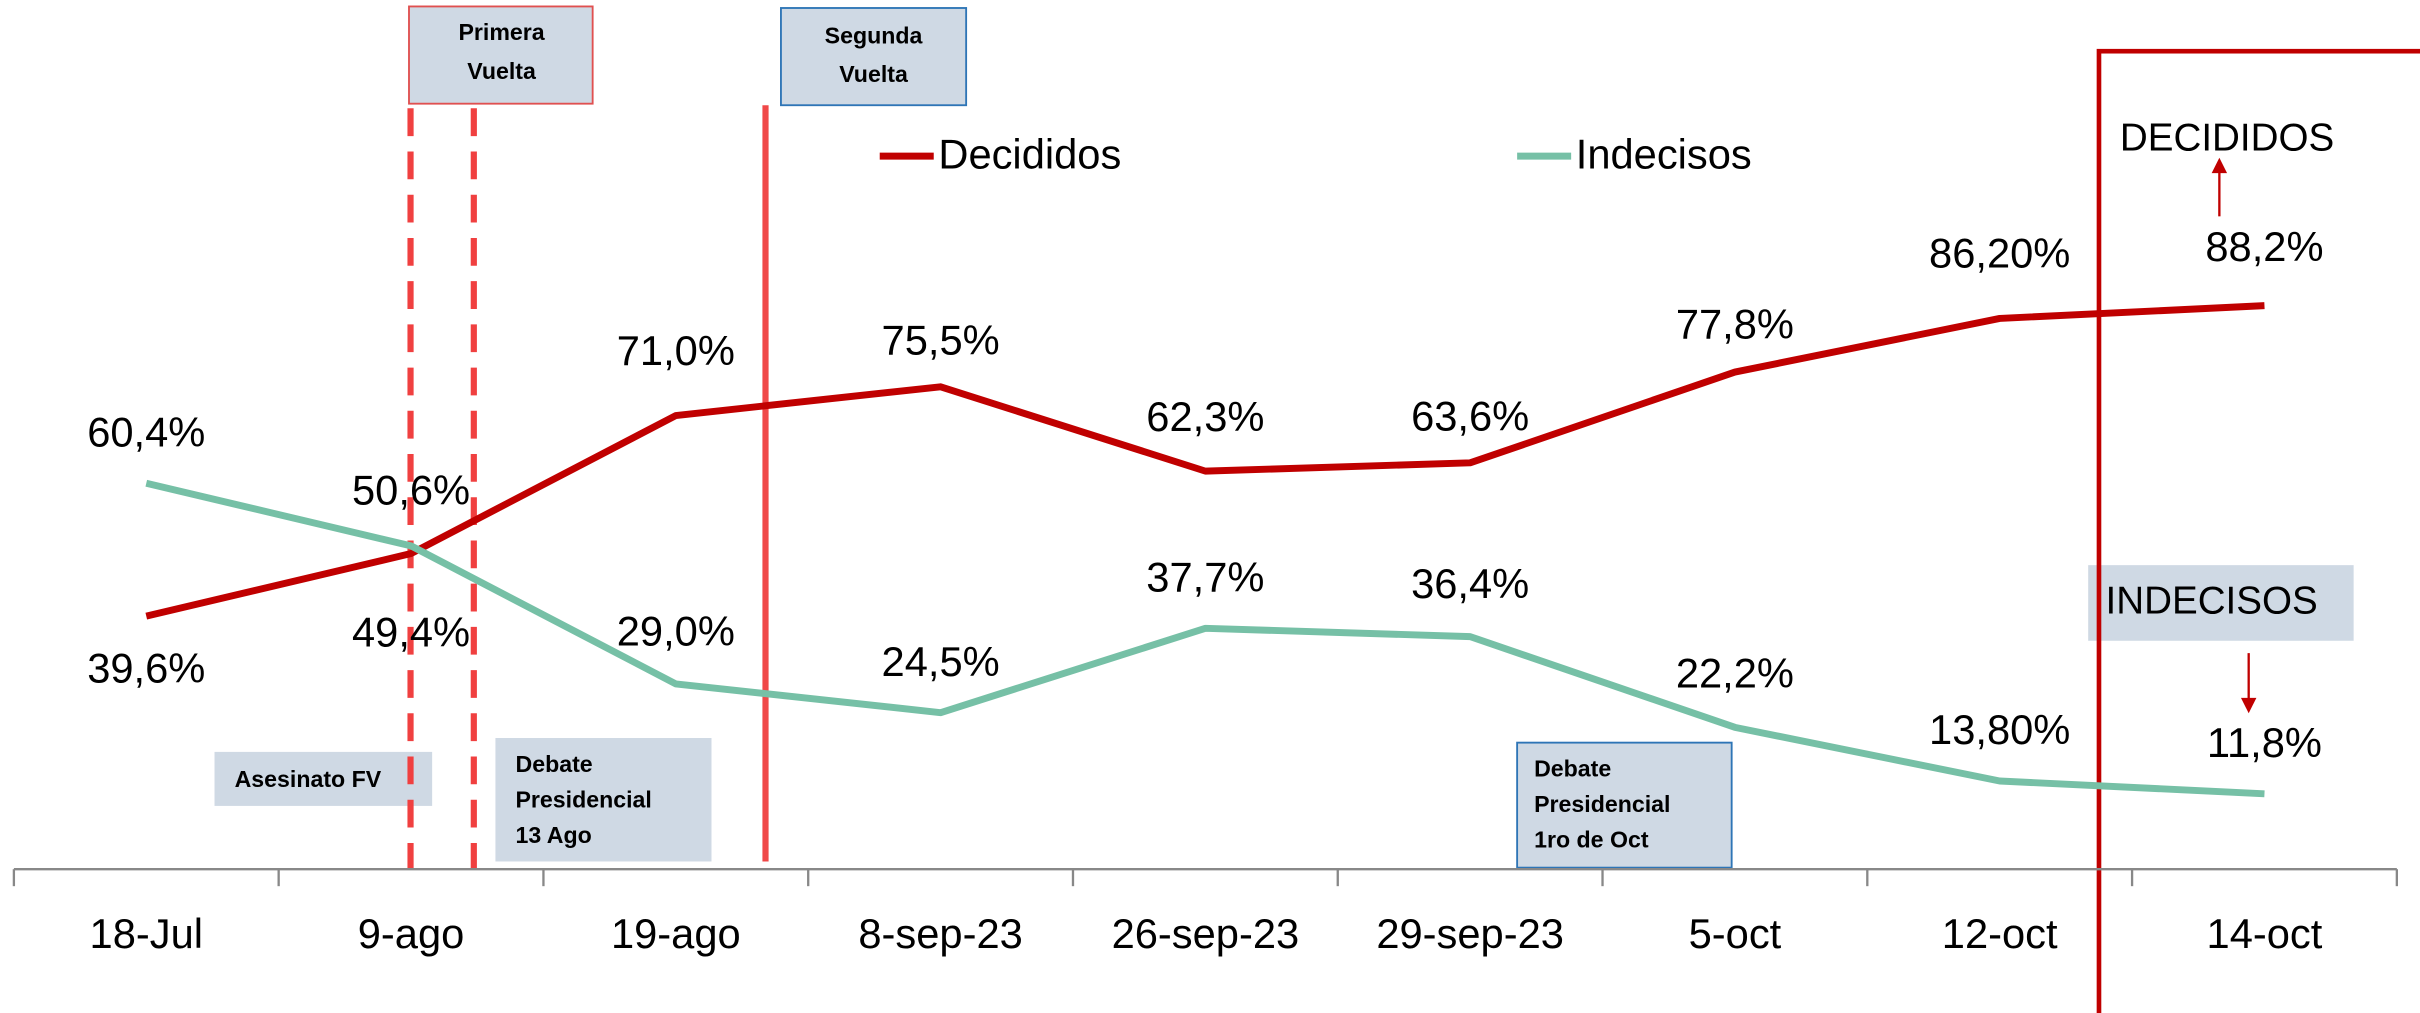 The height and width of the screenshot is (1013, 2420). What do you see at coordinates (1591, 840) in the screenshot?
I see `annotation-line: 1ro de Oct` at bounding box center [1591, 840].